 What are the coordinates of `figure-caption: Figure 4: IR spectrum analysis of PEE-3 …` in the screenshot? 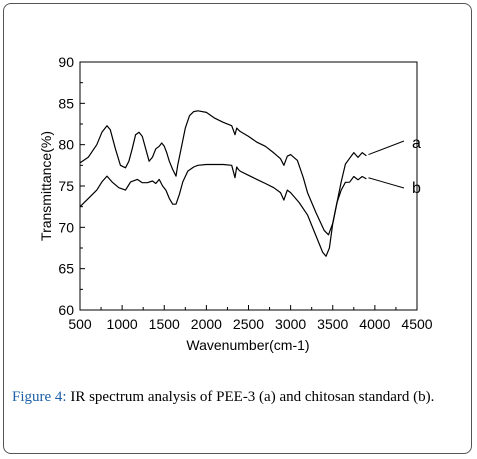 It's located at (238, 397).